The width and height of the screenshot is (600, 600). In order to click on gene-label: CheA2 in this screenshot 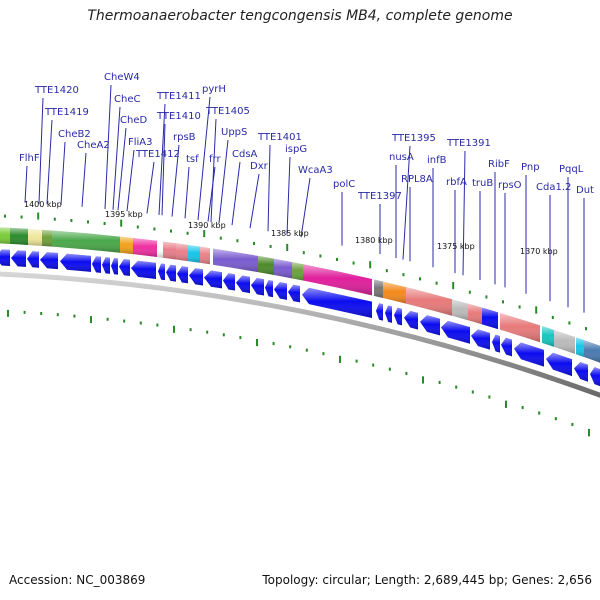, I will do `click(93, 145)`.